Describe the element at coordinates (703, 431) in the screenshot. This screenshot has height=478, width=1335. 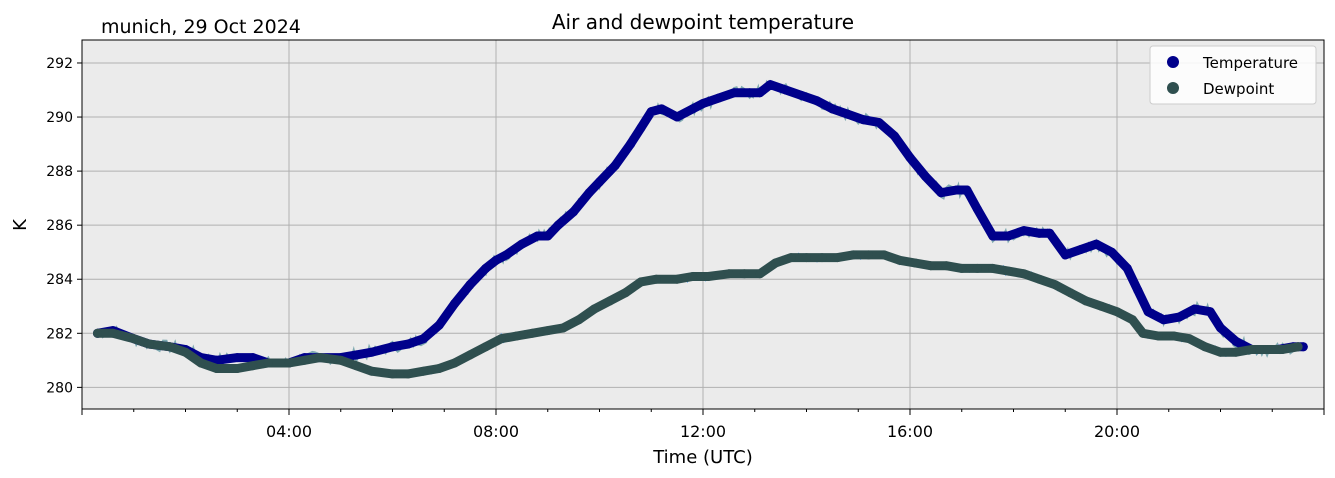
I see `x-tick-label: 12:00` at that location.